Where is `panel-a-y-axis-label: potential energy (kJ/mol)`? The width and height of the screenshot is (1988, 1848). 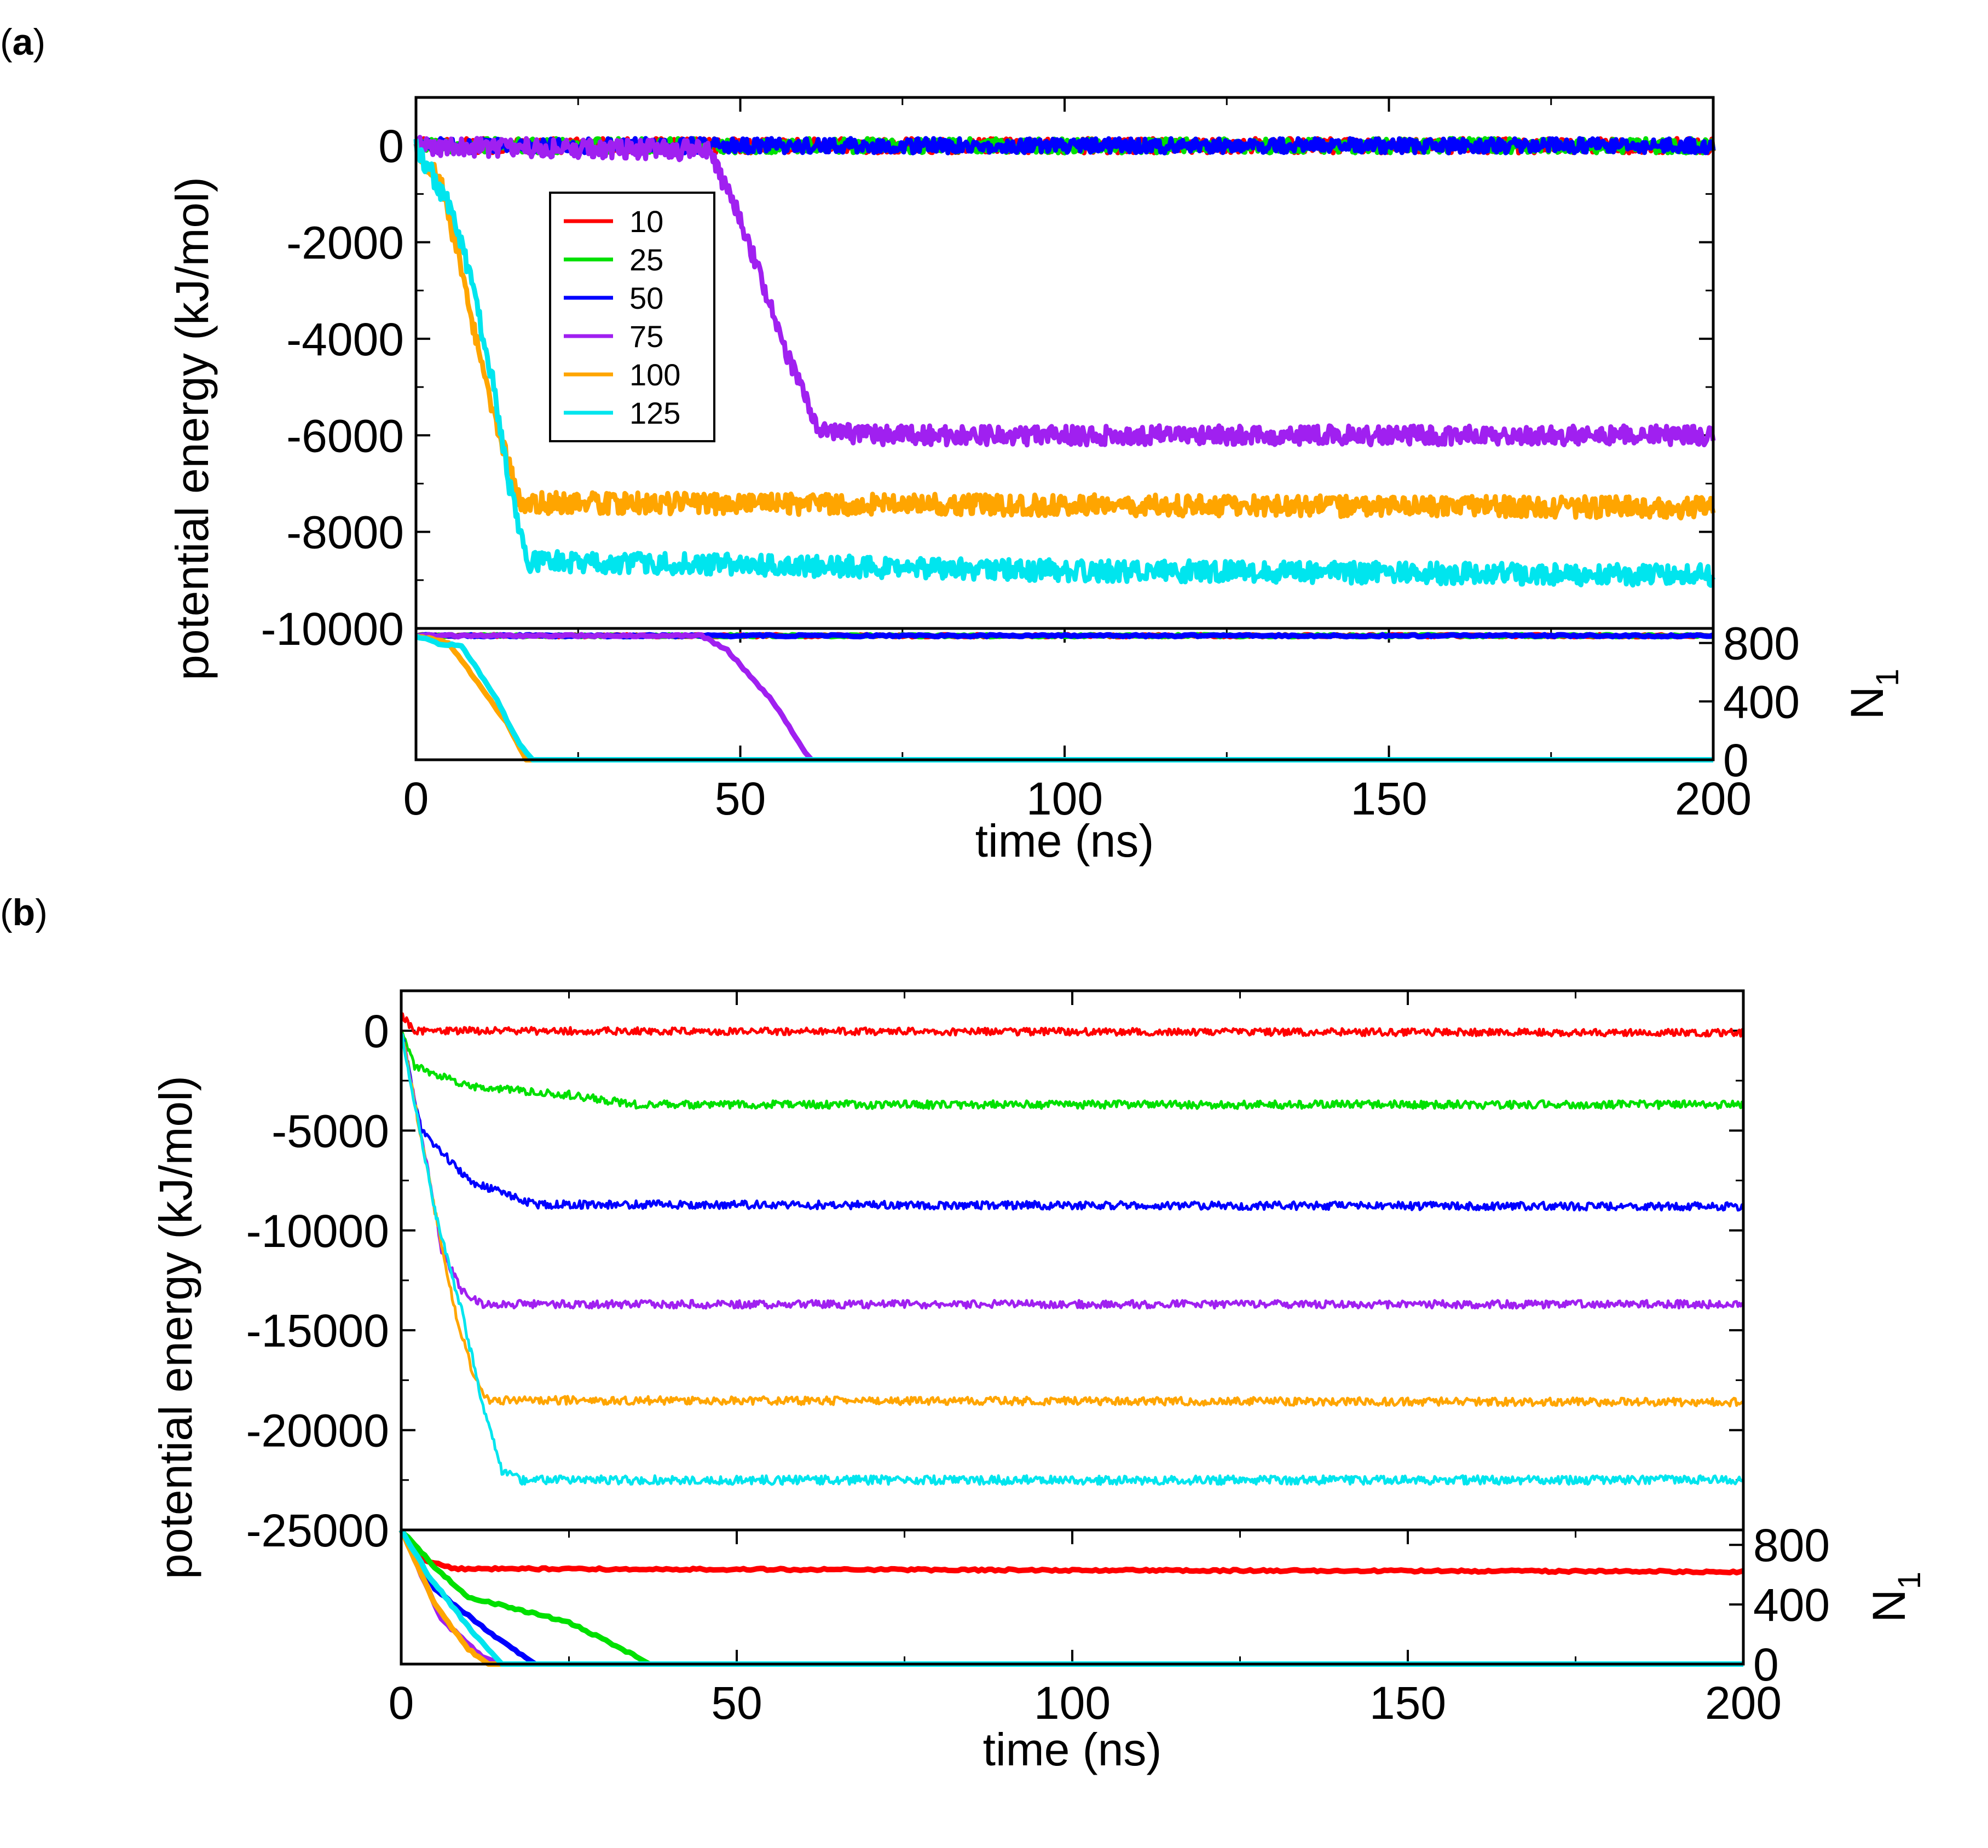 panel-a-y-axis-label: potential energy (kJ/mol) is located at coordinates (192, 429).